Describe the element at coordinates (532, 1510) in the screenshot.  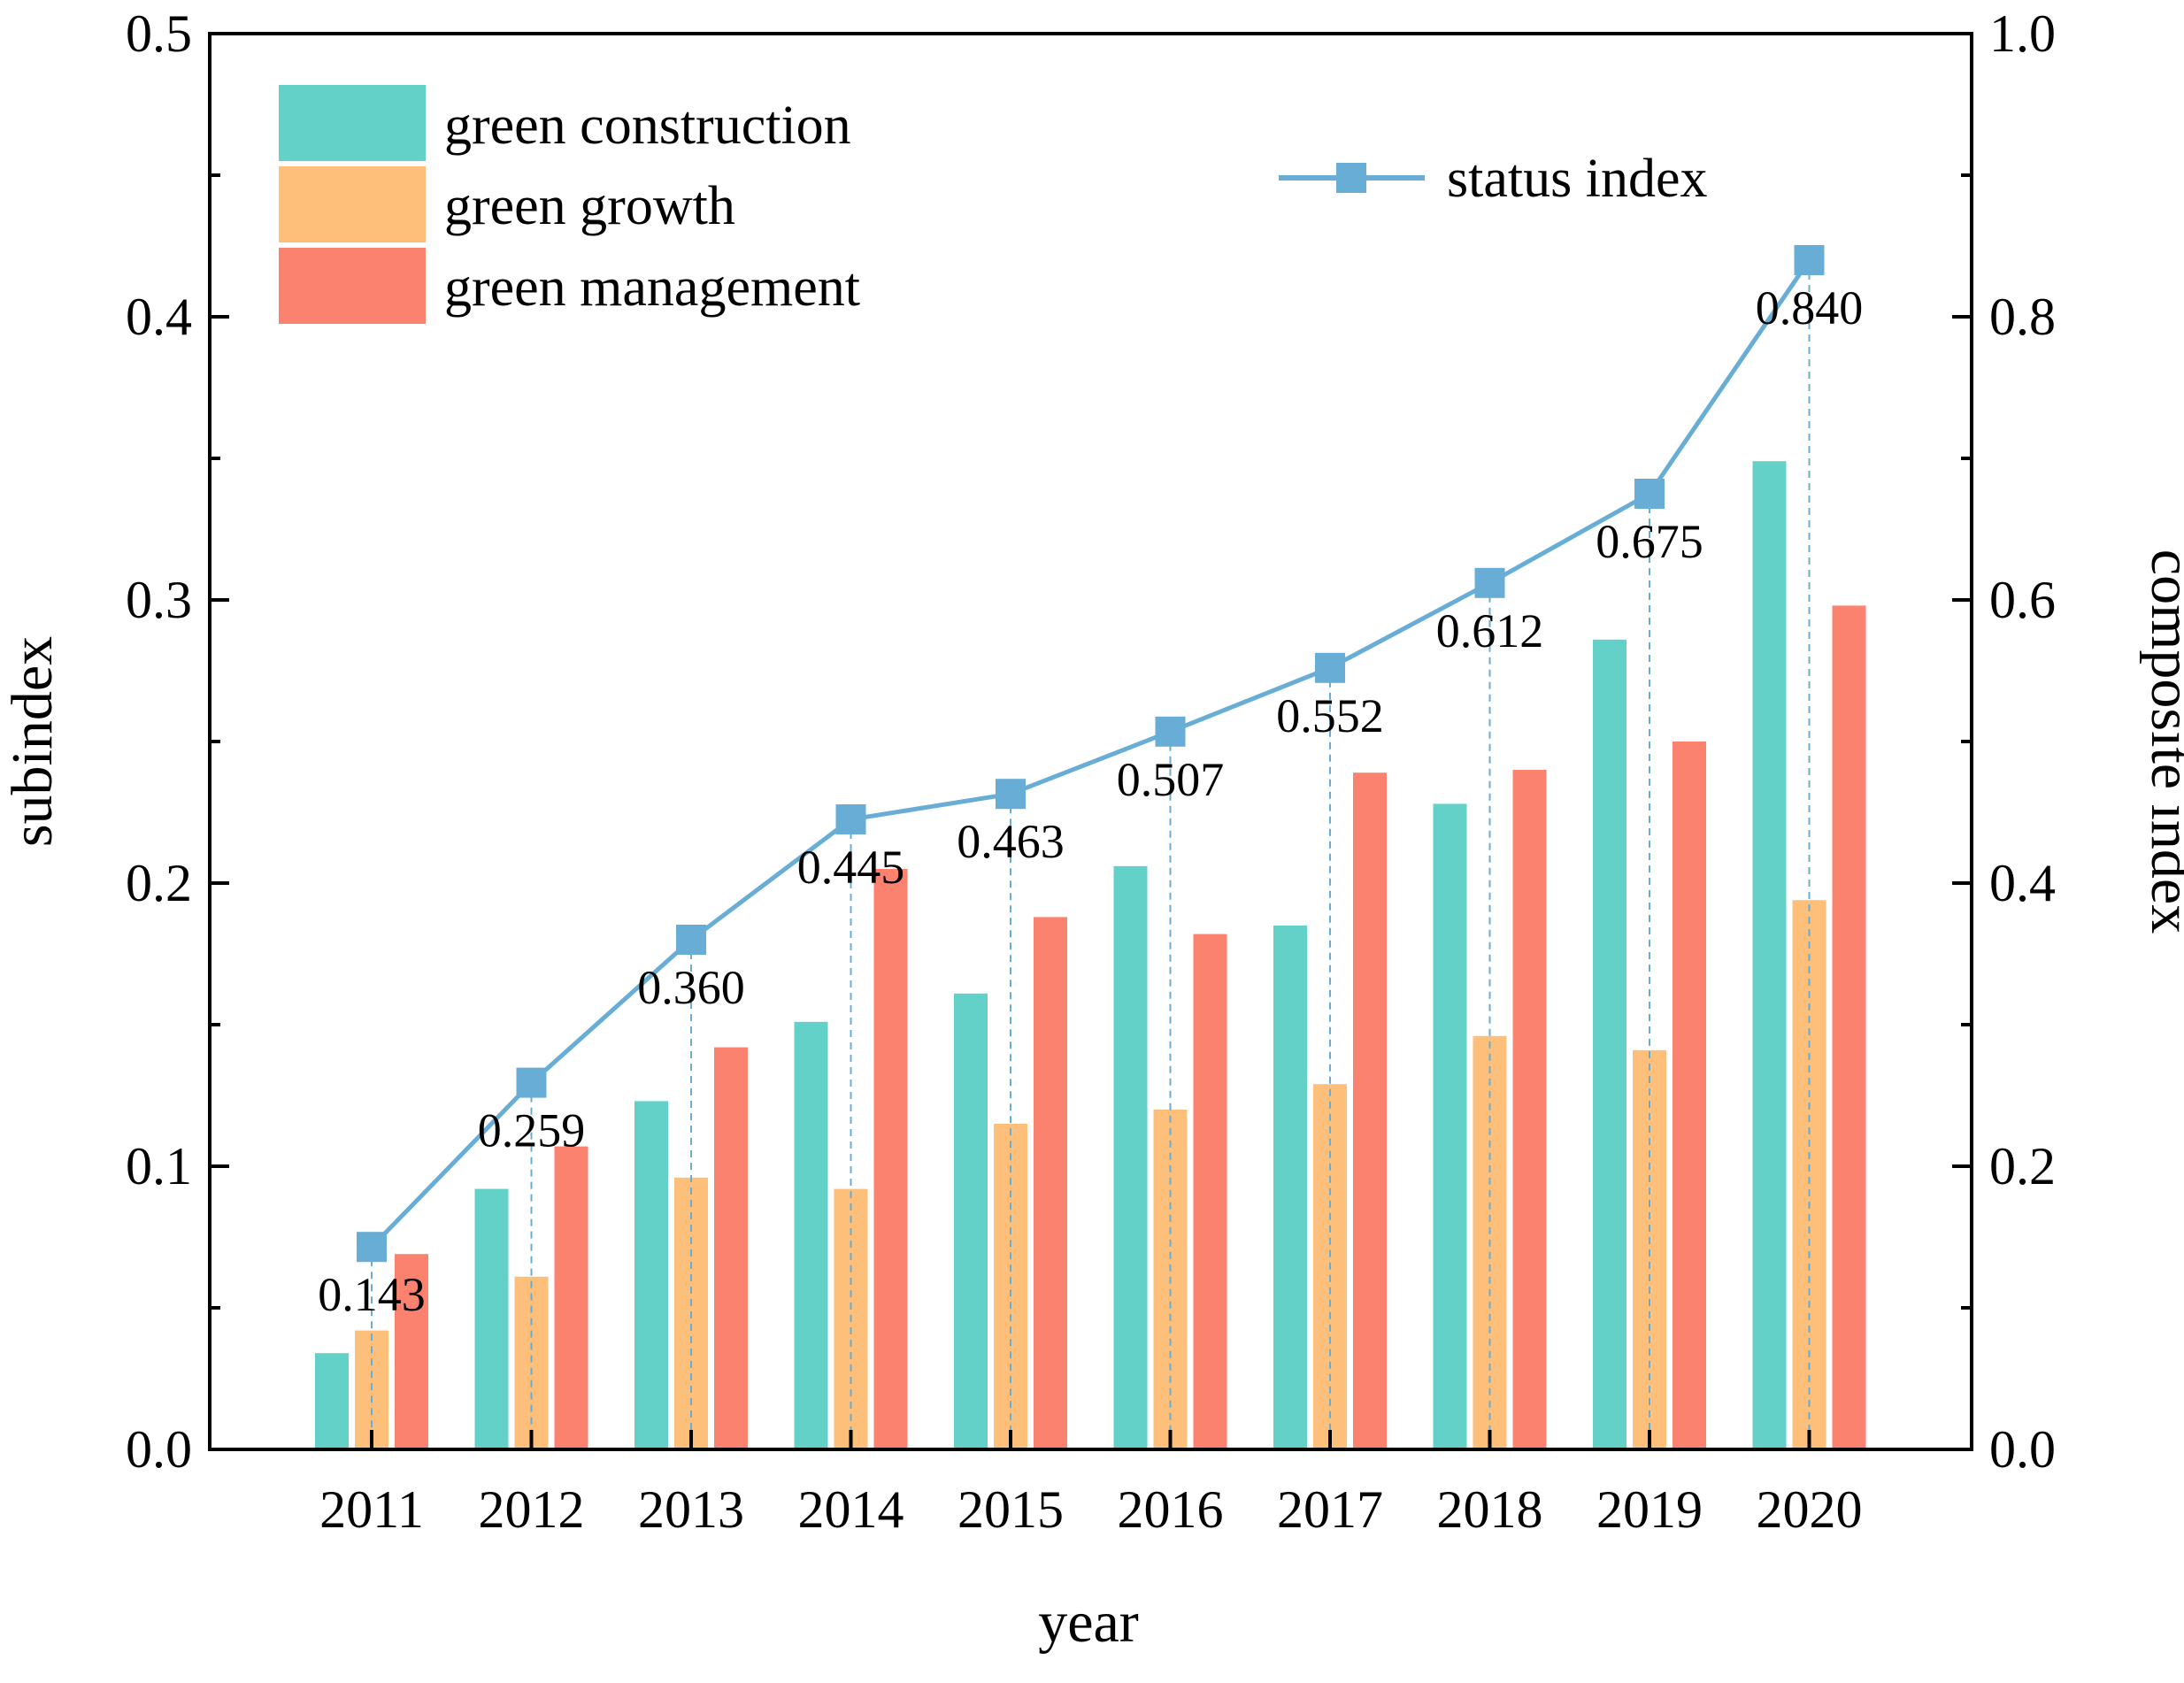
I see `x-tick-label-2012: 2012` at that location.